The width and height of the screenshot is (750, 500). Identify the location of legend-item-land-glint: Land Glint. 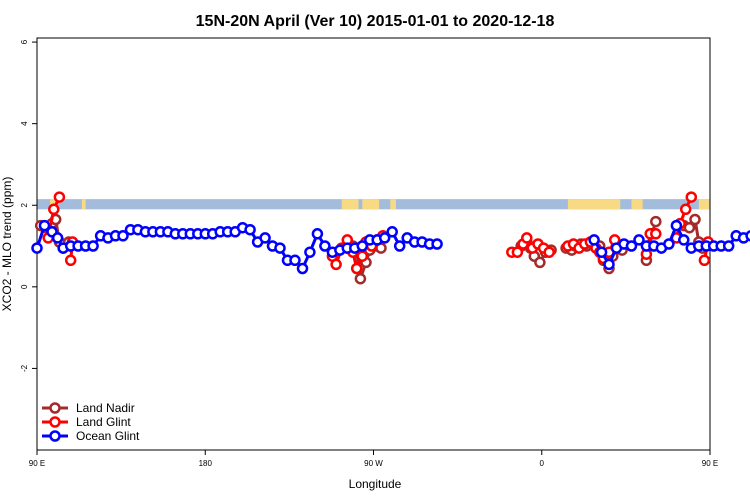
(86, 422).